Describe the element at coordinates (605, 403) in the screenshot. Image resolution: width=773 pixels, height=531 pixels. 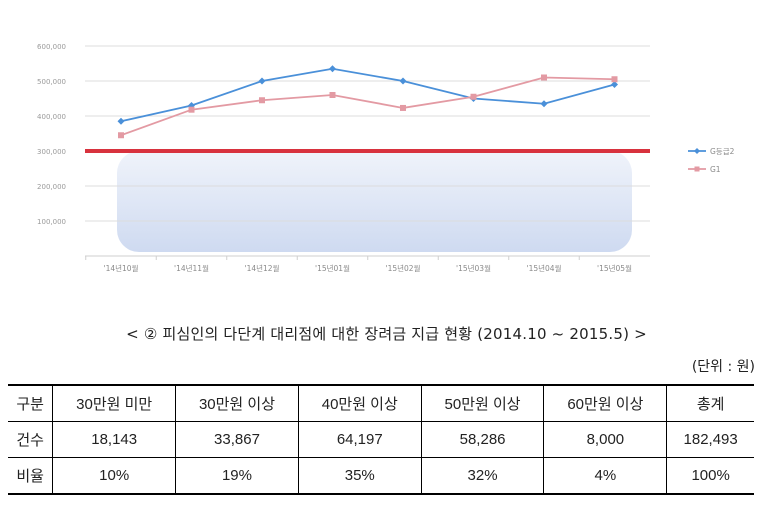
I see `header-cell: 60만원 이상` at that location.